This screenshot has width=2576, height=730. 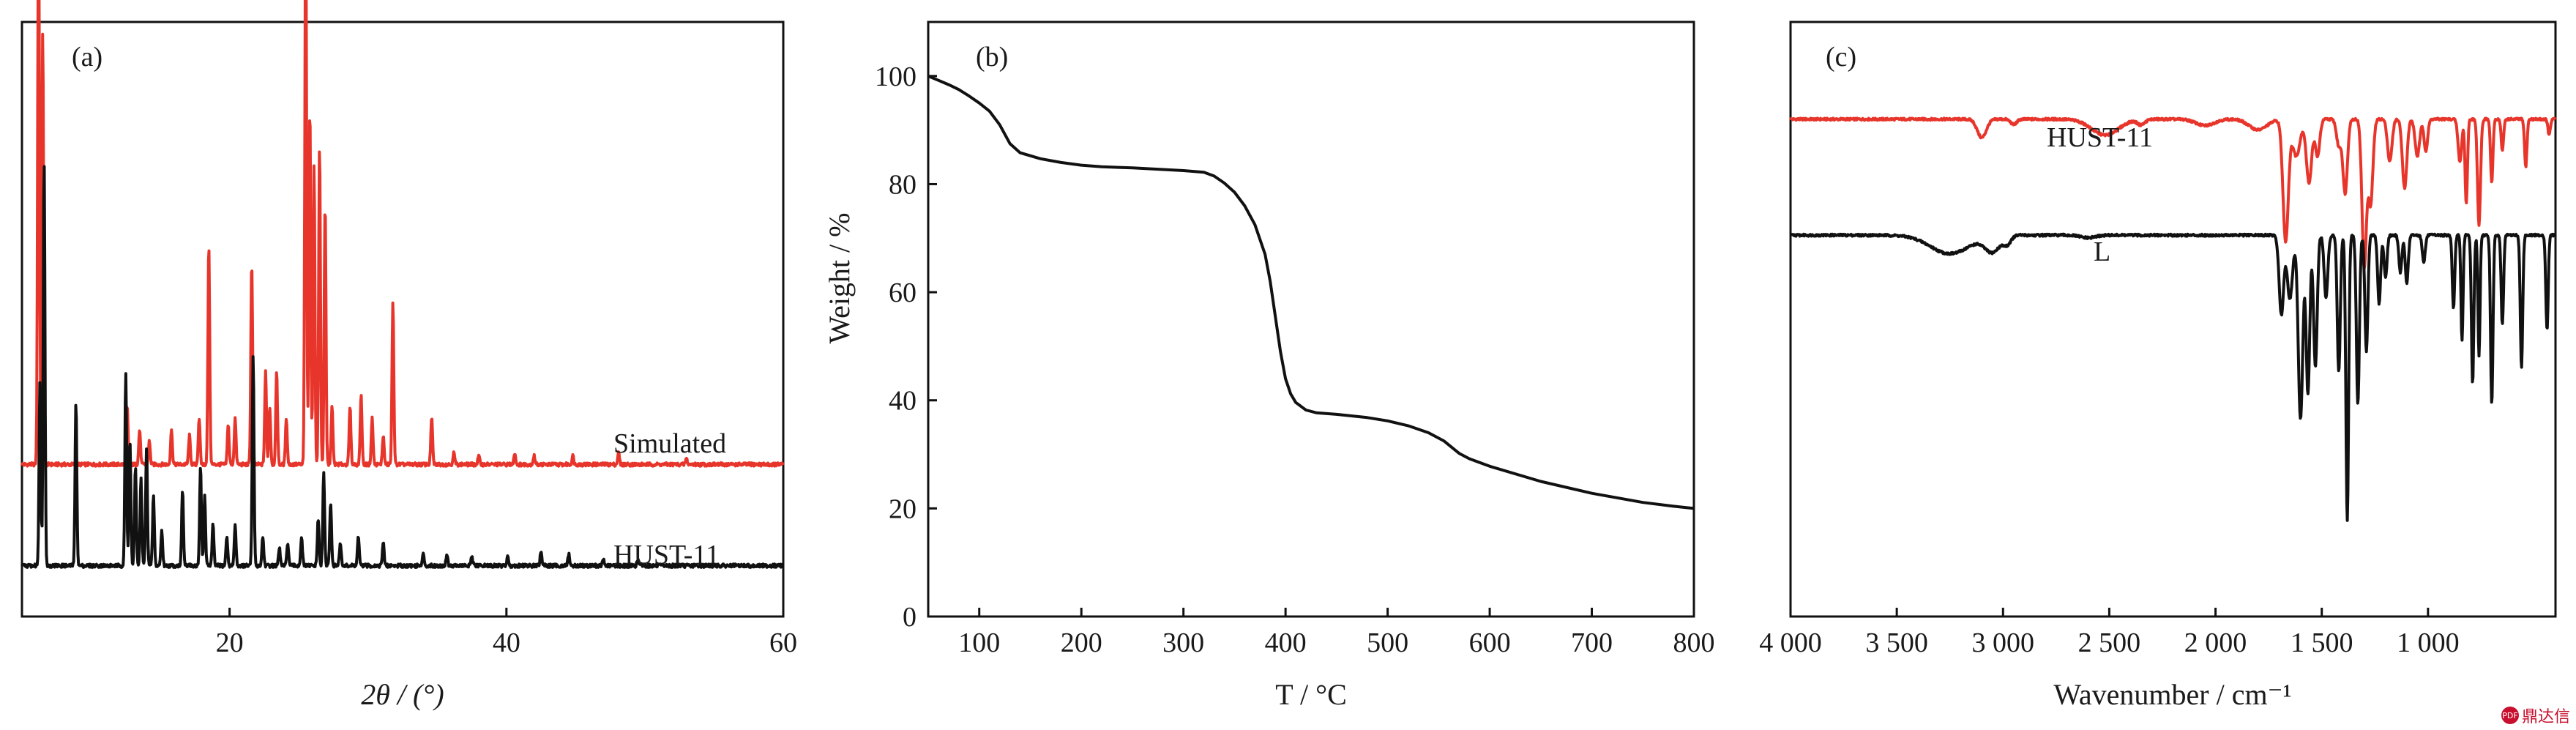 I want to click on panel-label-c: (c), so click(x=1841, y=57).